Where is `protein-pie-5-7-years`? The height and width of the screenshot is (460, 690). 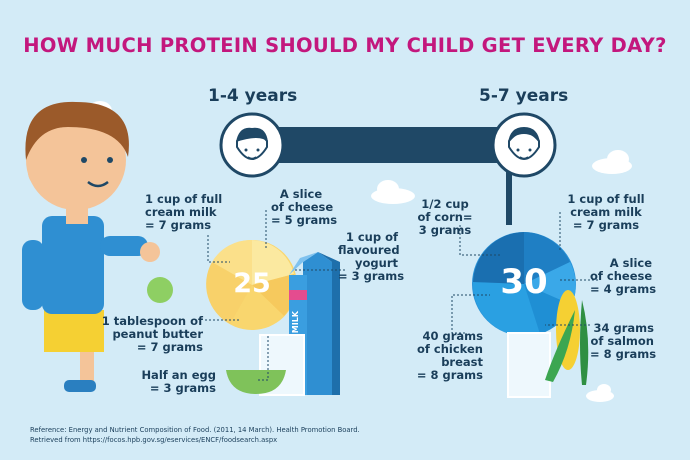 protein-pie-5-7-years is located at coordinates (524, 284).